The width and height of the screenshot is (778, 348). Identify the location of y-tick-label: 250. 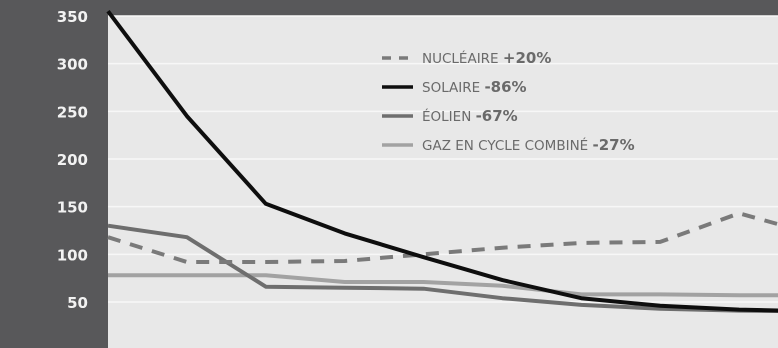
(72, 112).